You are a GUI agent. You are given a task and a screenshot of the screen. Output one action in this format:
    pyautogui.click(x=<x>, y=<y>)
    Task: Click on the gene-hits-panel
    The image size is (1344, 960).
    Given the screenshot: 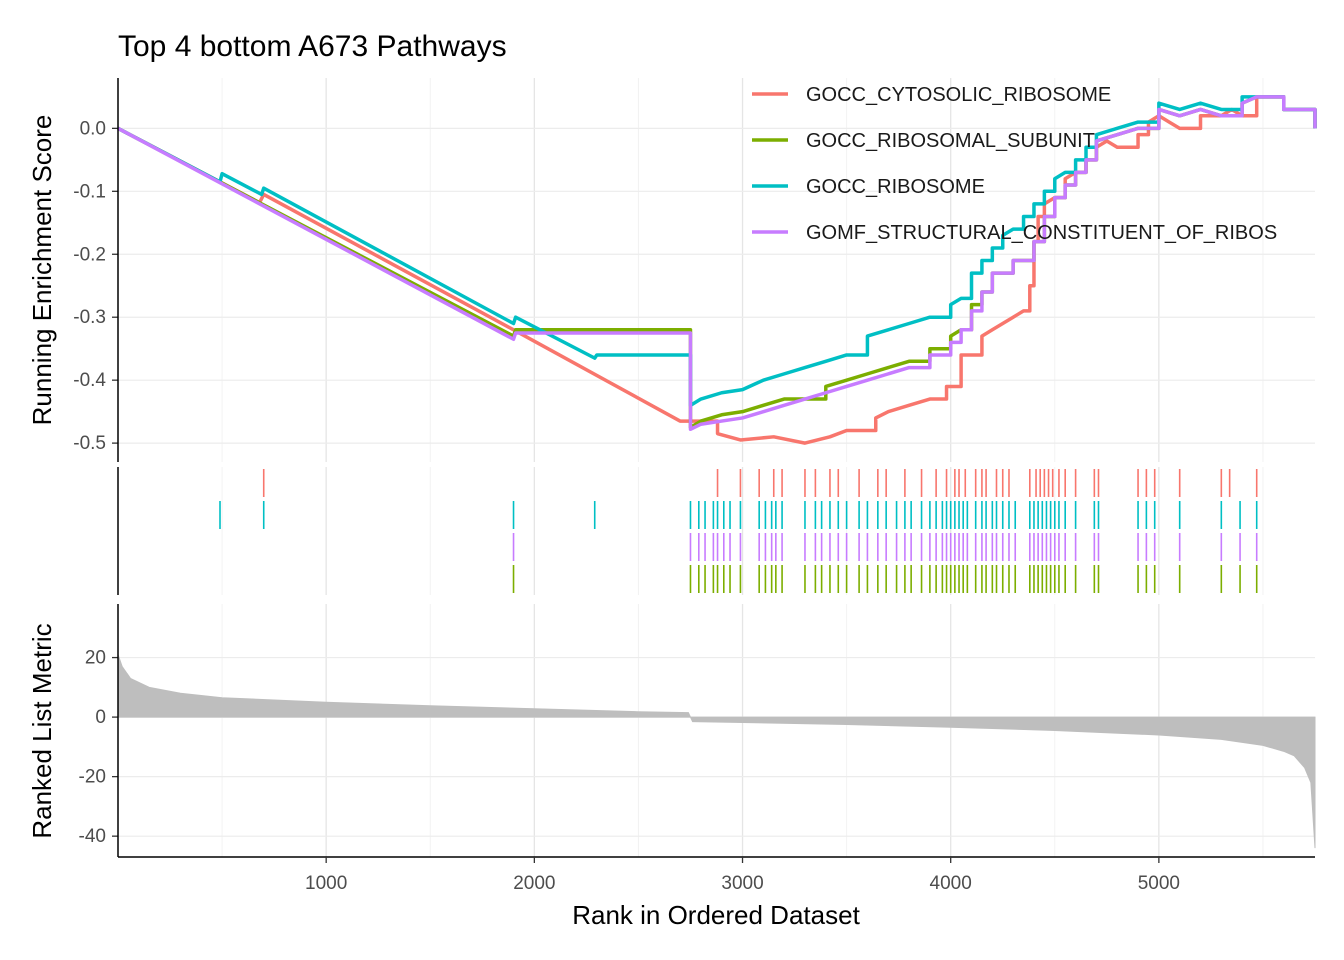 What is the action you would take?
    pyautogui.click(x=690, y=531)
    